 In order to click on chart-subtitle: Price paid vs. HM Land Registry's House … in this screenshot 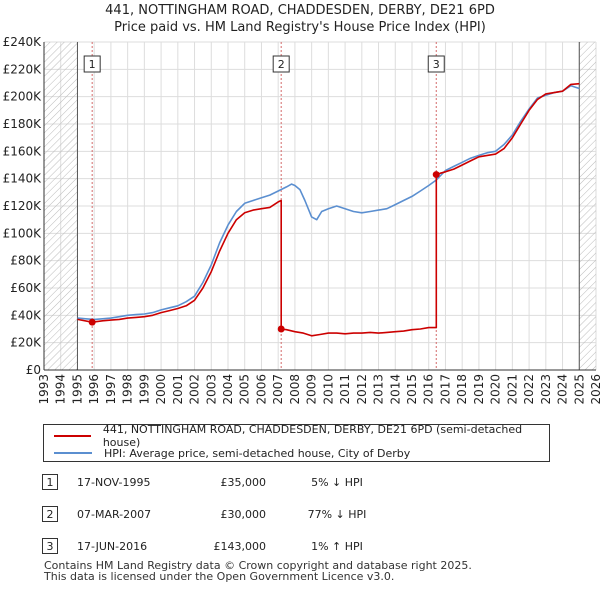, I will do `click(300, 27)`.